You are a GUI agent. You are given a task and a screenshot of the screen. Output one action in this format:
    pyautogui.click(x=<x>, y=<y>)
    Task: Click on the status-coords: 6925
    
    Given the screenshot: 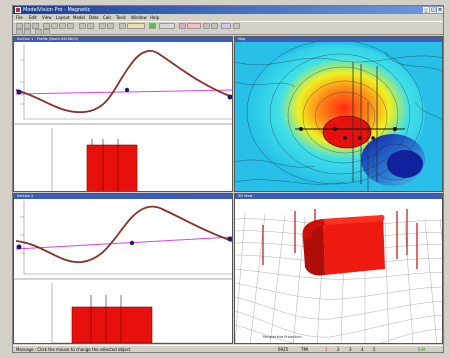 What is the action you would take?
    pyautogui.click(x=283, y=349)
    